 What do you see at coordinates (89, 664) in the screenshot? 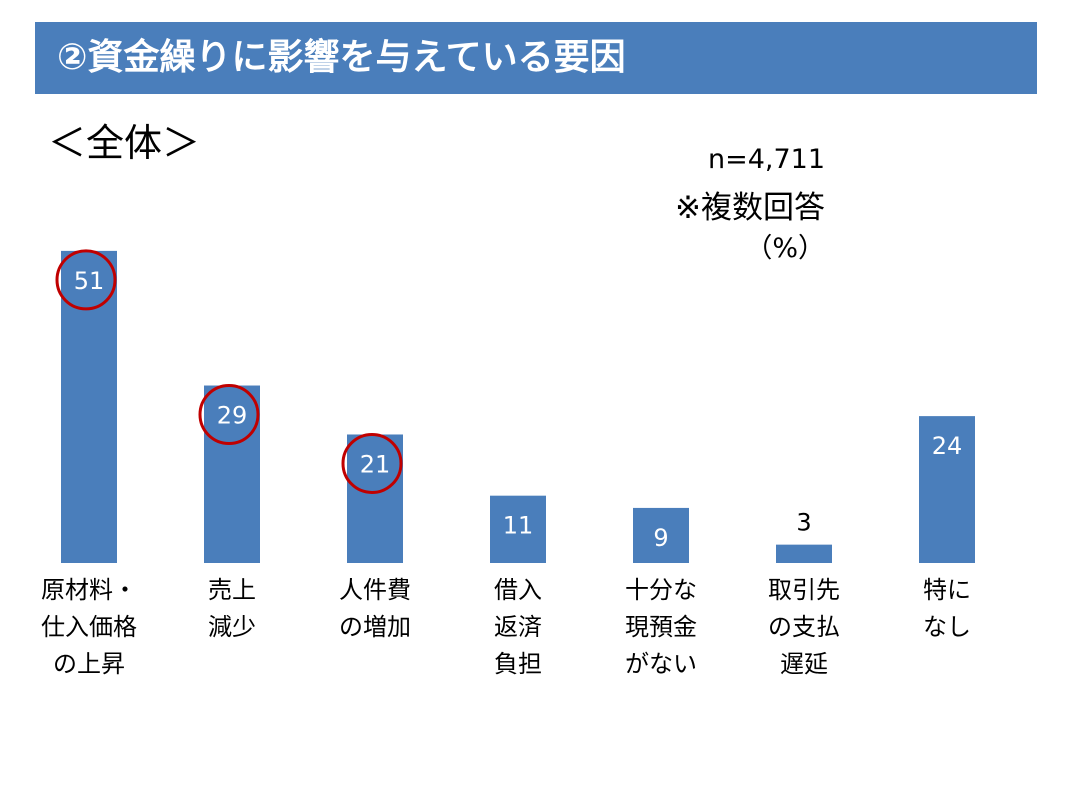
I see `category-label: の上昇` at bounding box center [89, 664].